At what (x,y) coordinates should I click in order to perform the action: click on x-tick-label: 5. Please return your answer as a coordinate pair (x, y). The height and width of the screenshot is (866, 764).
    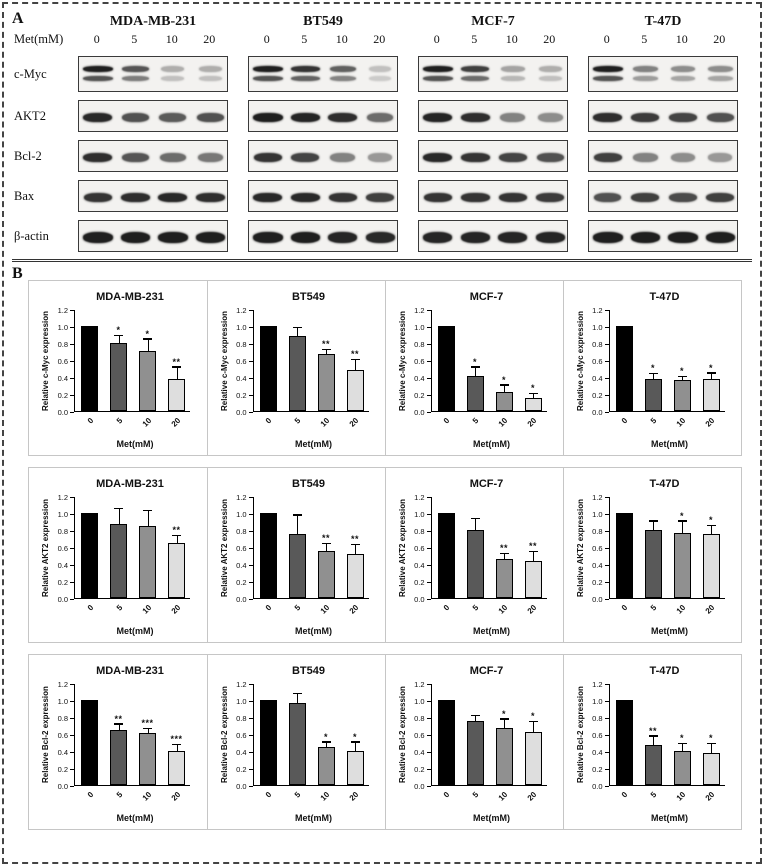
    Looking at the image, I should click on (119, 608).